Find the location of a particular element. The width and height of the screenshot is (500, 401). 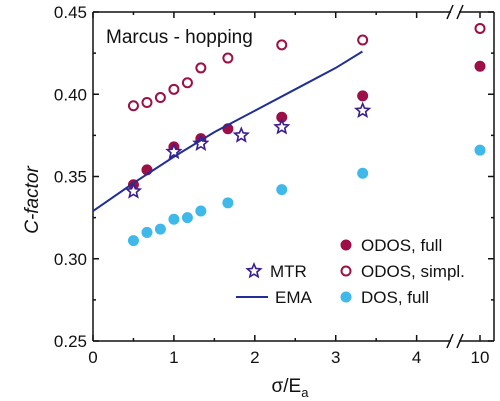

y-tick-label: 0.25 is located at coordinates (70, 341).